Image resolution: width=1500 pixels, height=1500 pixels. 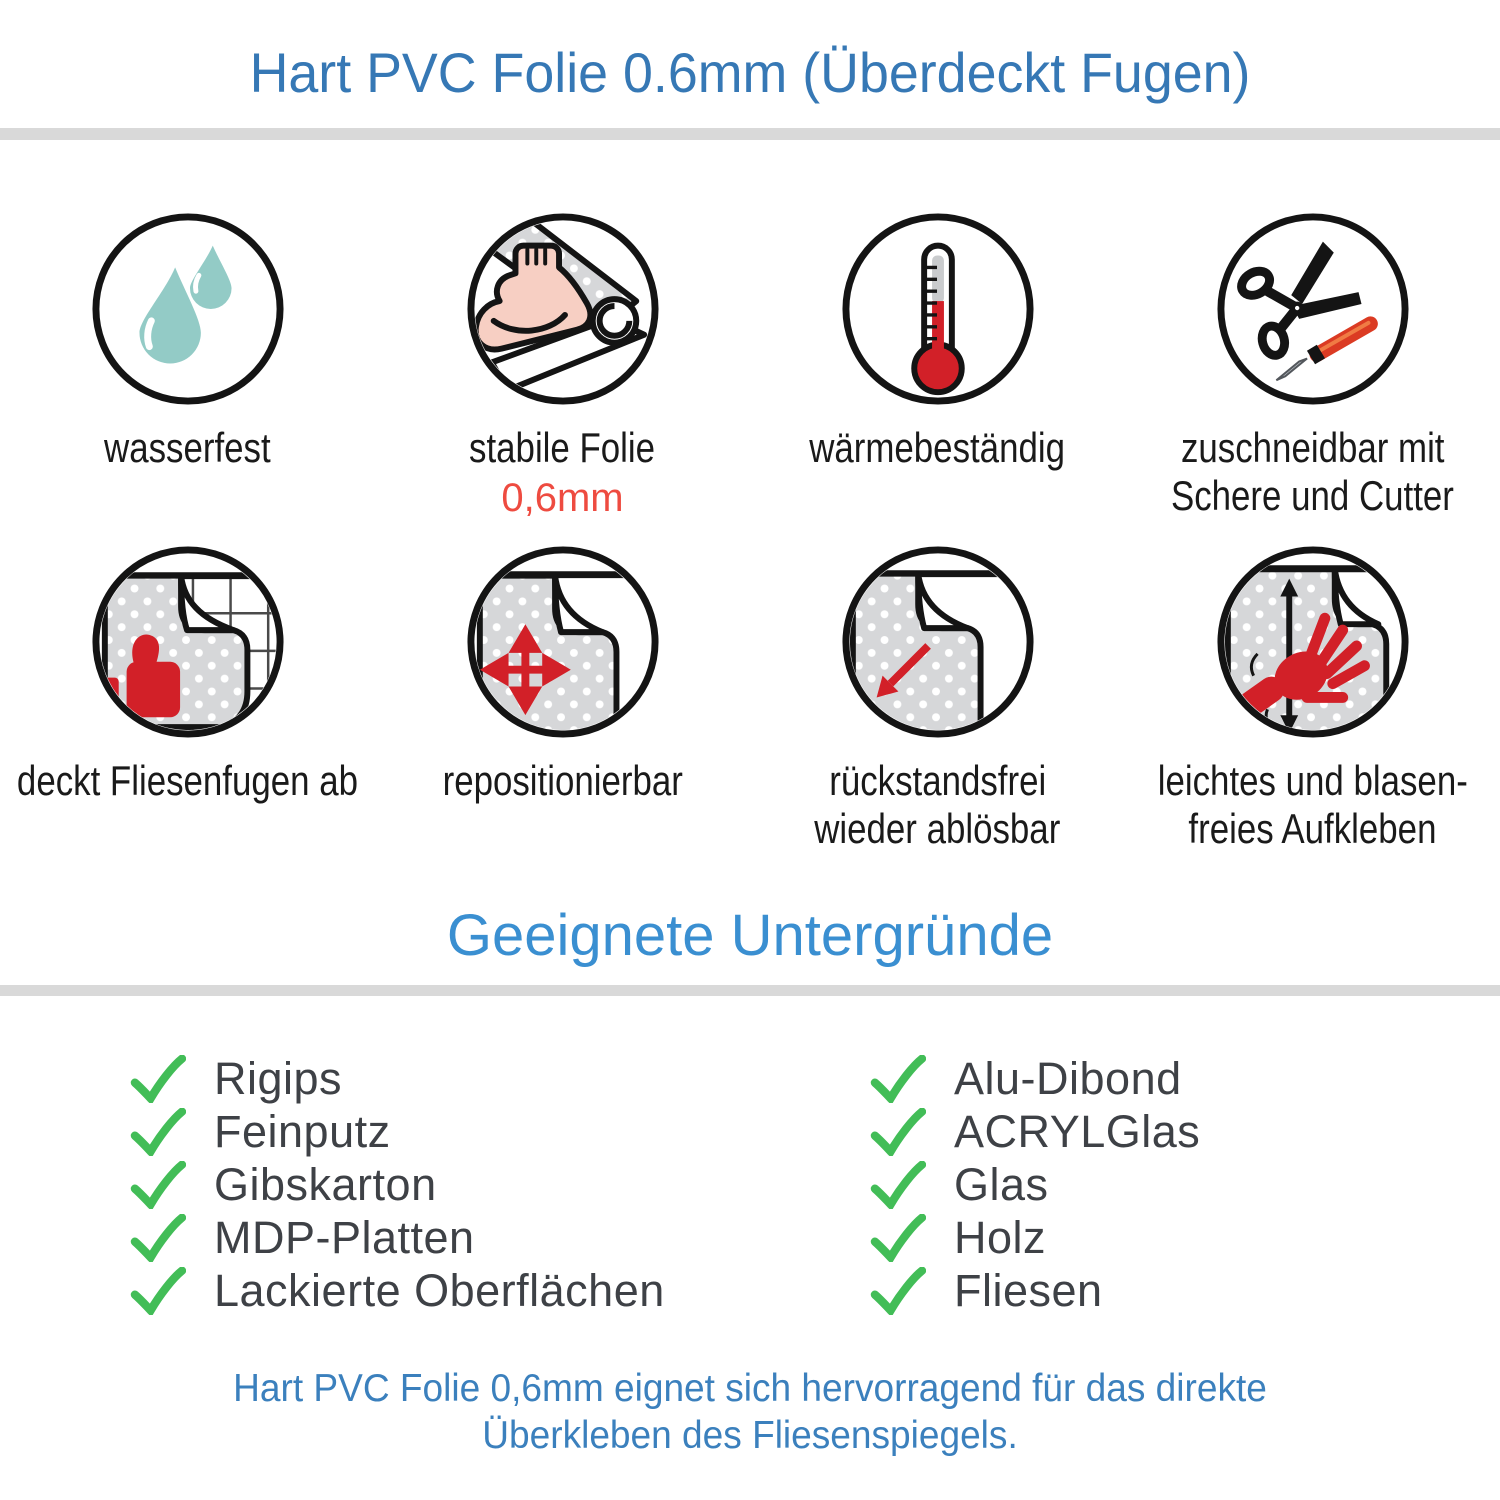 I want to click on list-item: MDP-Platten, so click(x=500, y=1237).